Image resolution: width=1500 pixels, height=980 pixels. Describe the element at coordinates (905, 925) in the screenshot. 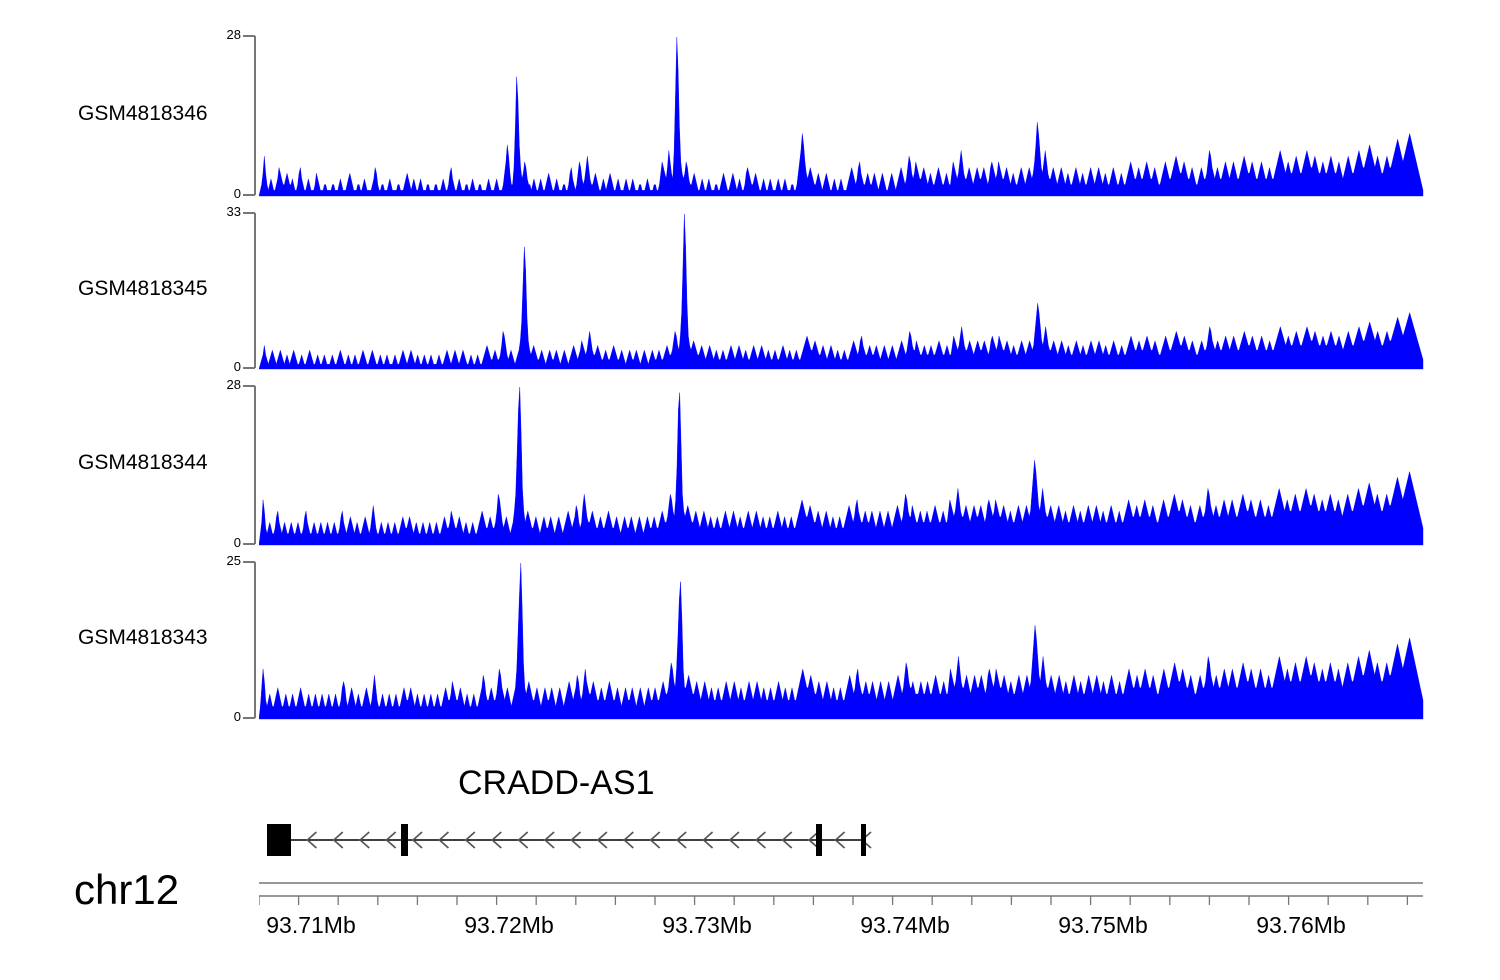

I see `axis-tick-label: 93.74Mb` at that location.